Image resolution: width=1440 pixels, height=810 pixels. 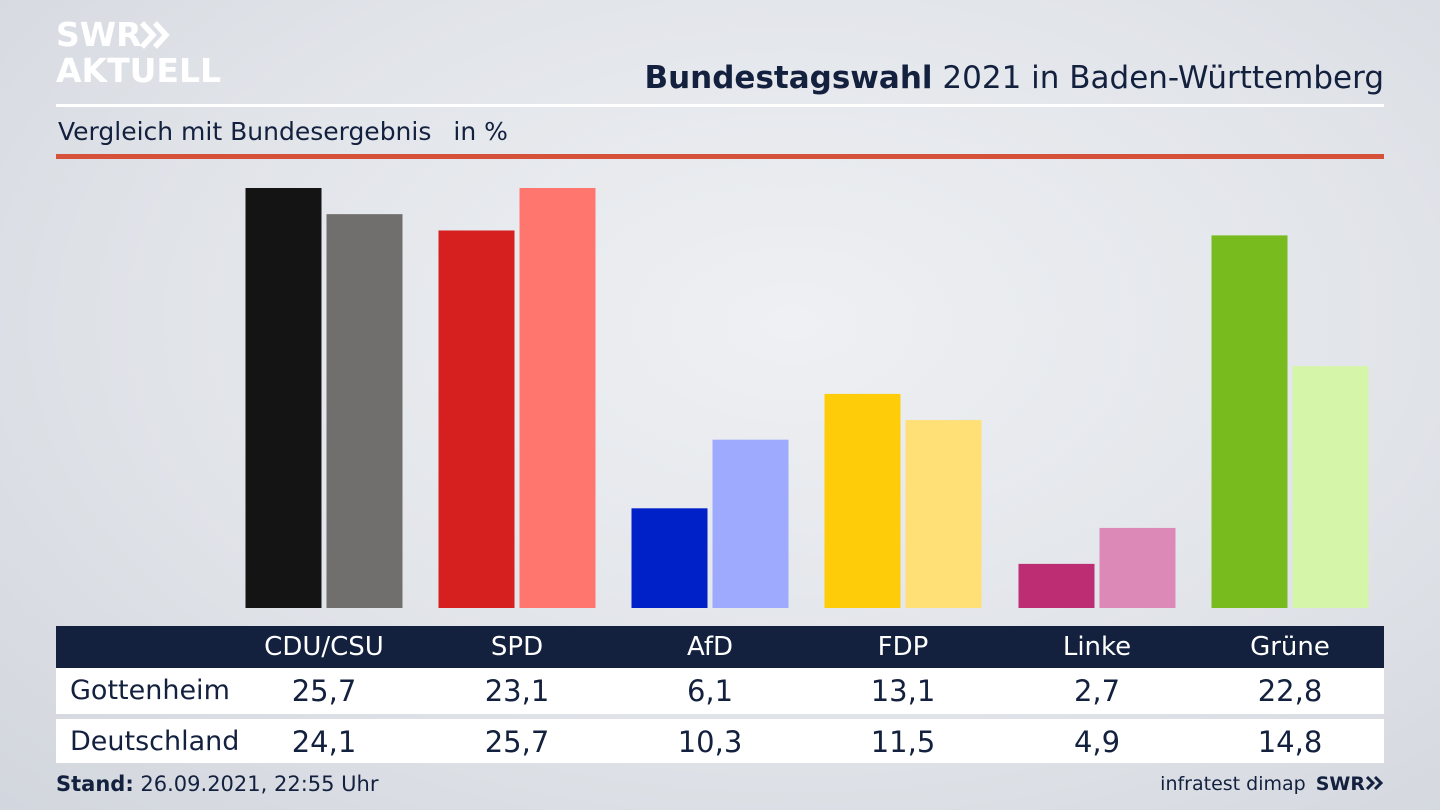 I want to click on chart-title-rest: 2021 in Baden-Württemberg, so click(x=1158, y=78).